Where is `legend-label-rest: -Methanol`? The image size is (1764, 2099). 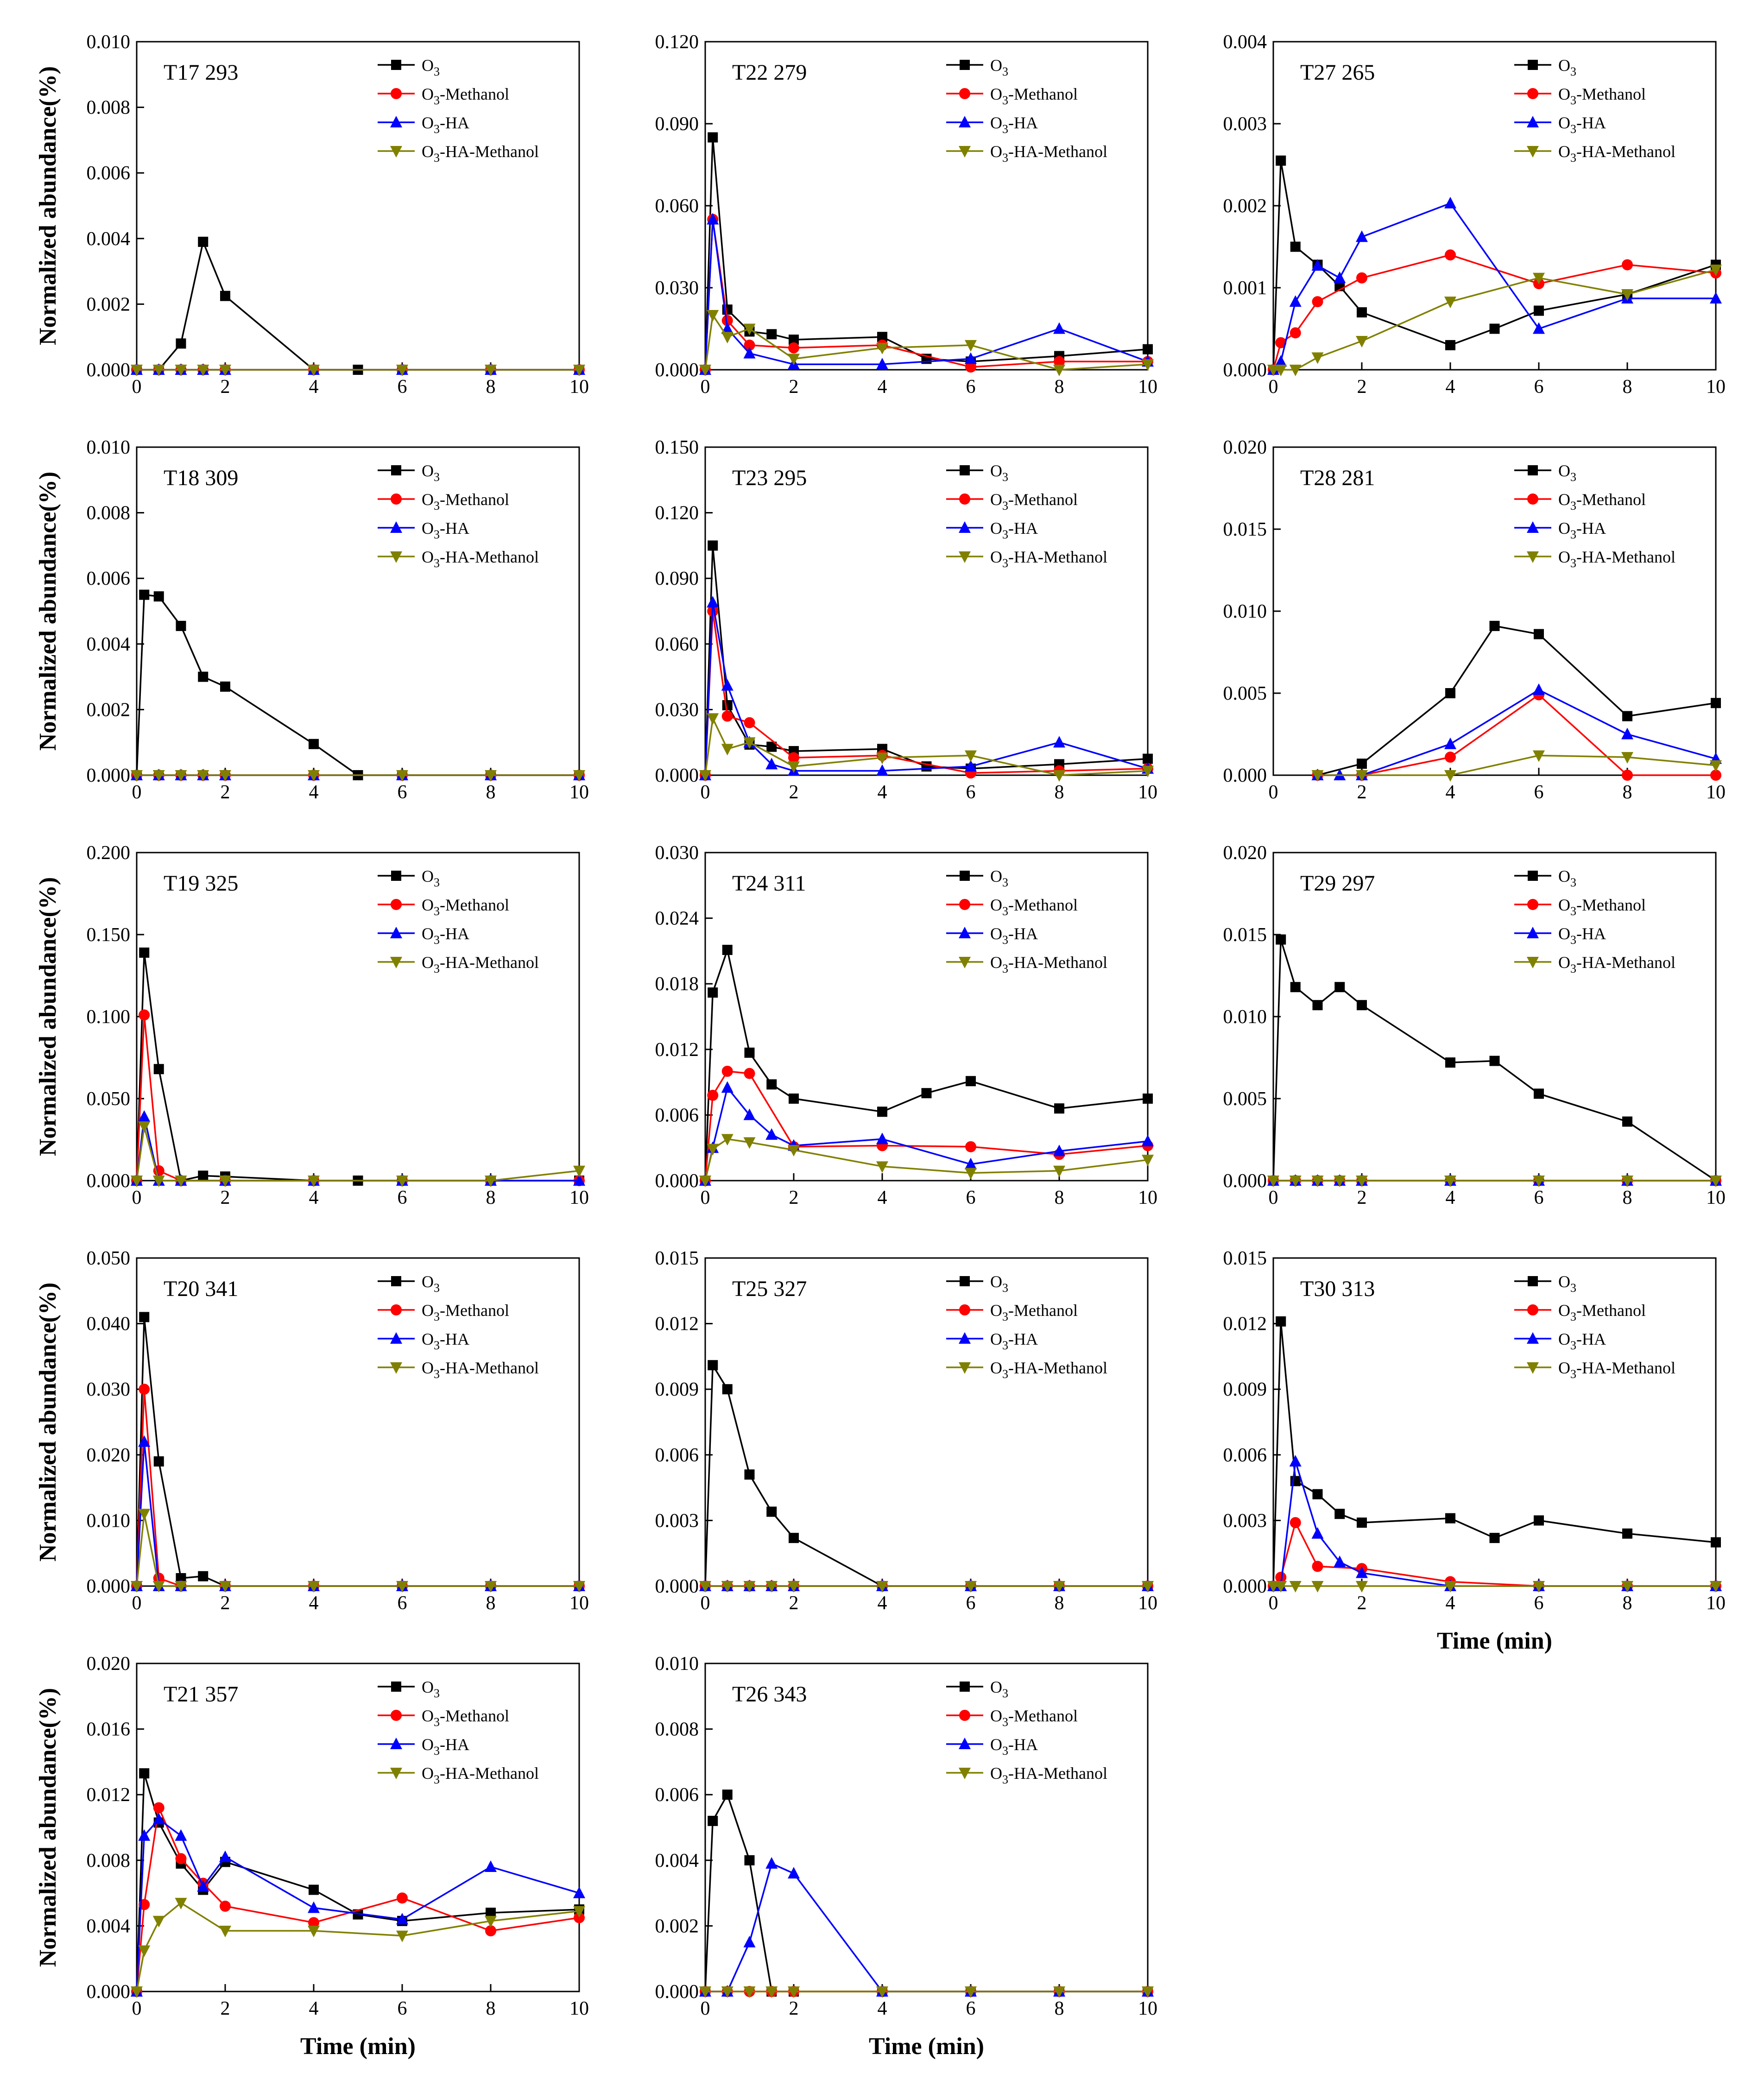 legend-label-rest: -Methanol is located at coordinates (475, 499).